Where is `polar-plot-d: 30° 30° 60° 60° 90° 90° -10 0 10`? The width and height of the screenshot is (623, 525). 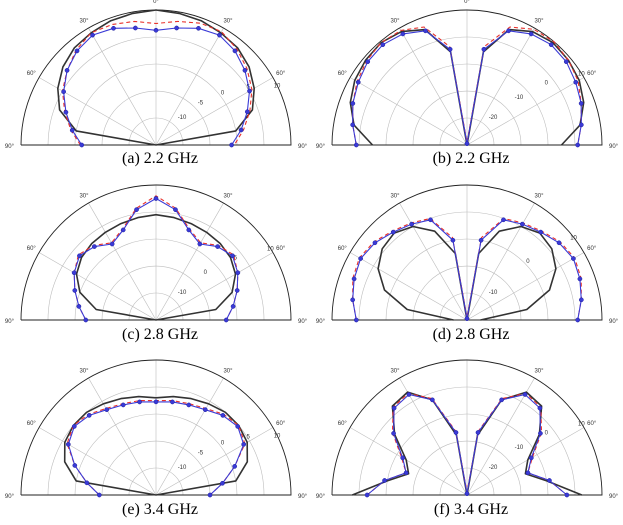 polar-plot-d: 30° 30° 60° 60° 90° 90° -10 0 10 is located at coordinates (467, 254).